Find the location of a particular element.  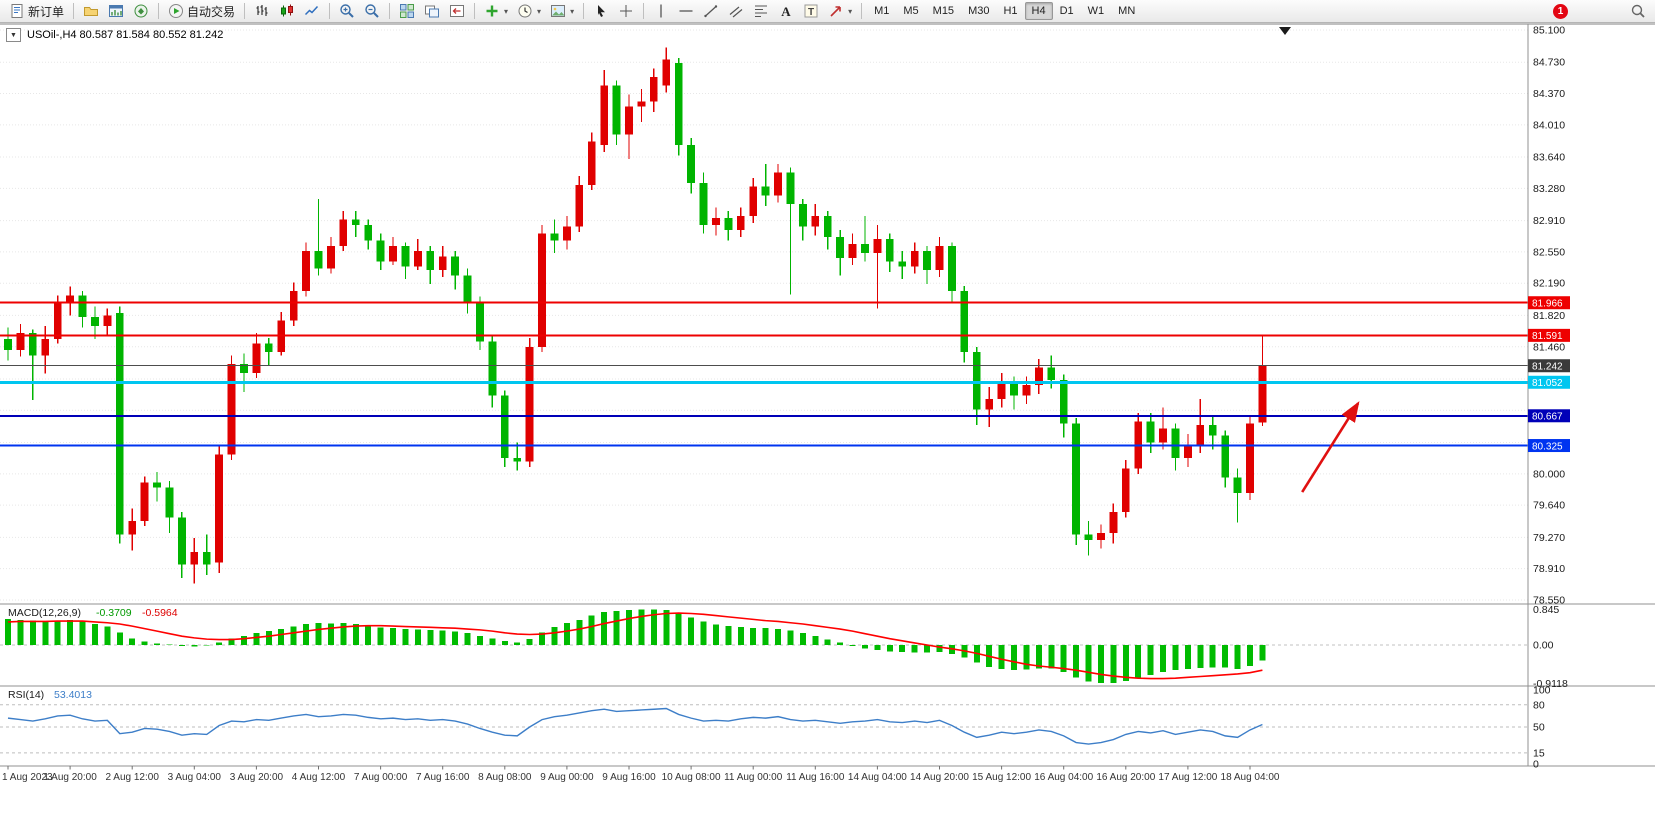

search-button is located at coordinates (1638, 11).